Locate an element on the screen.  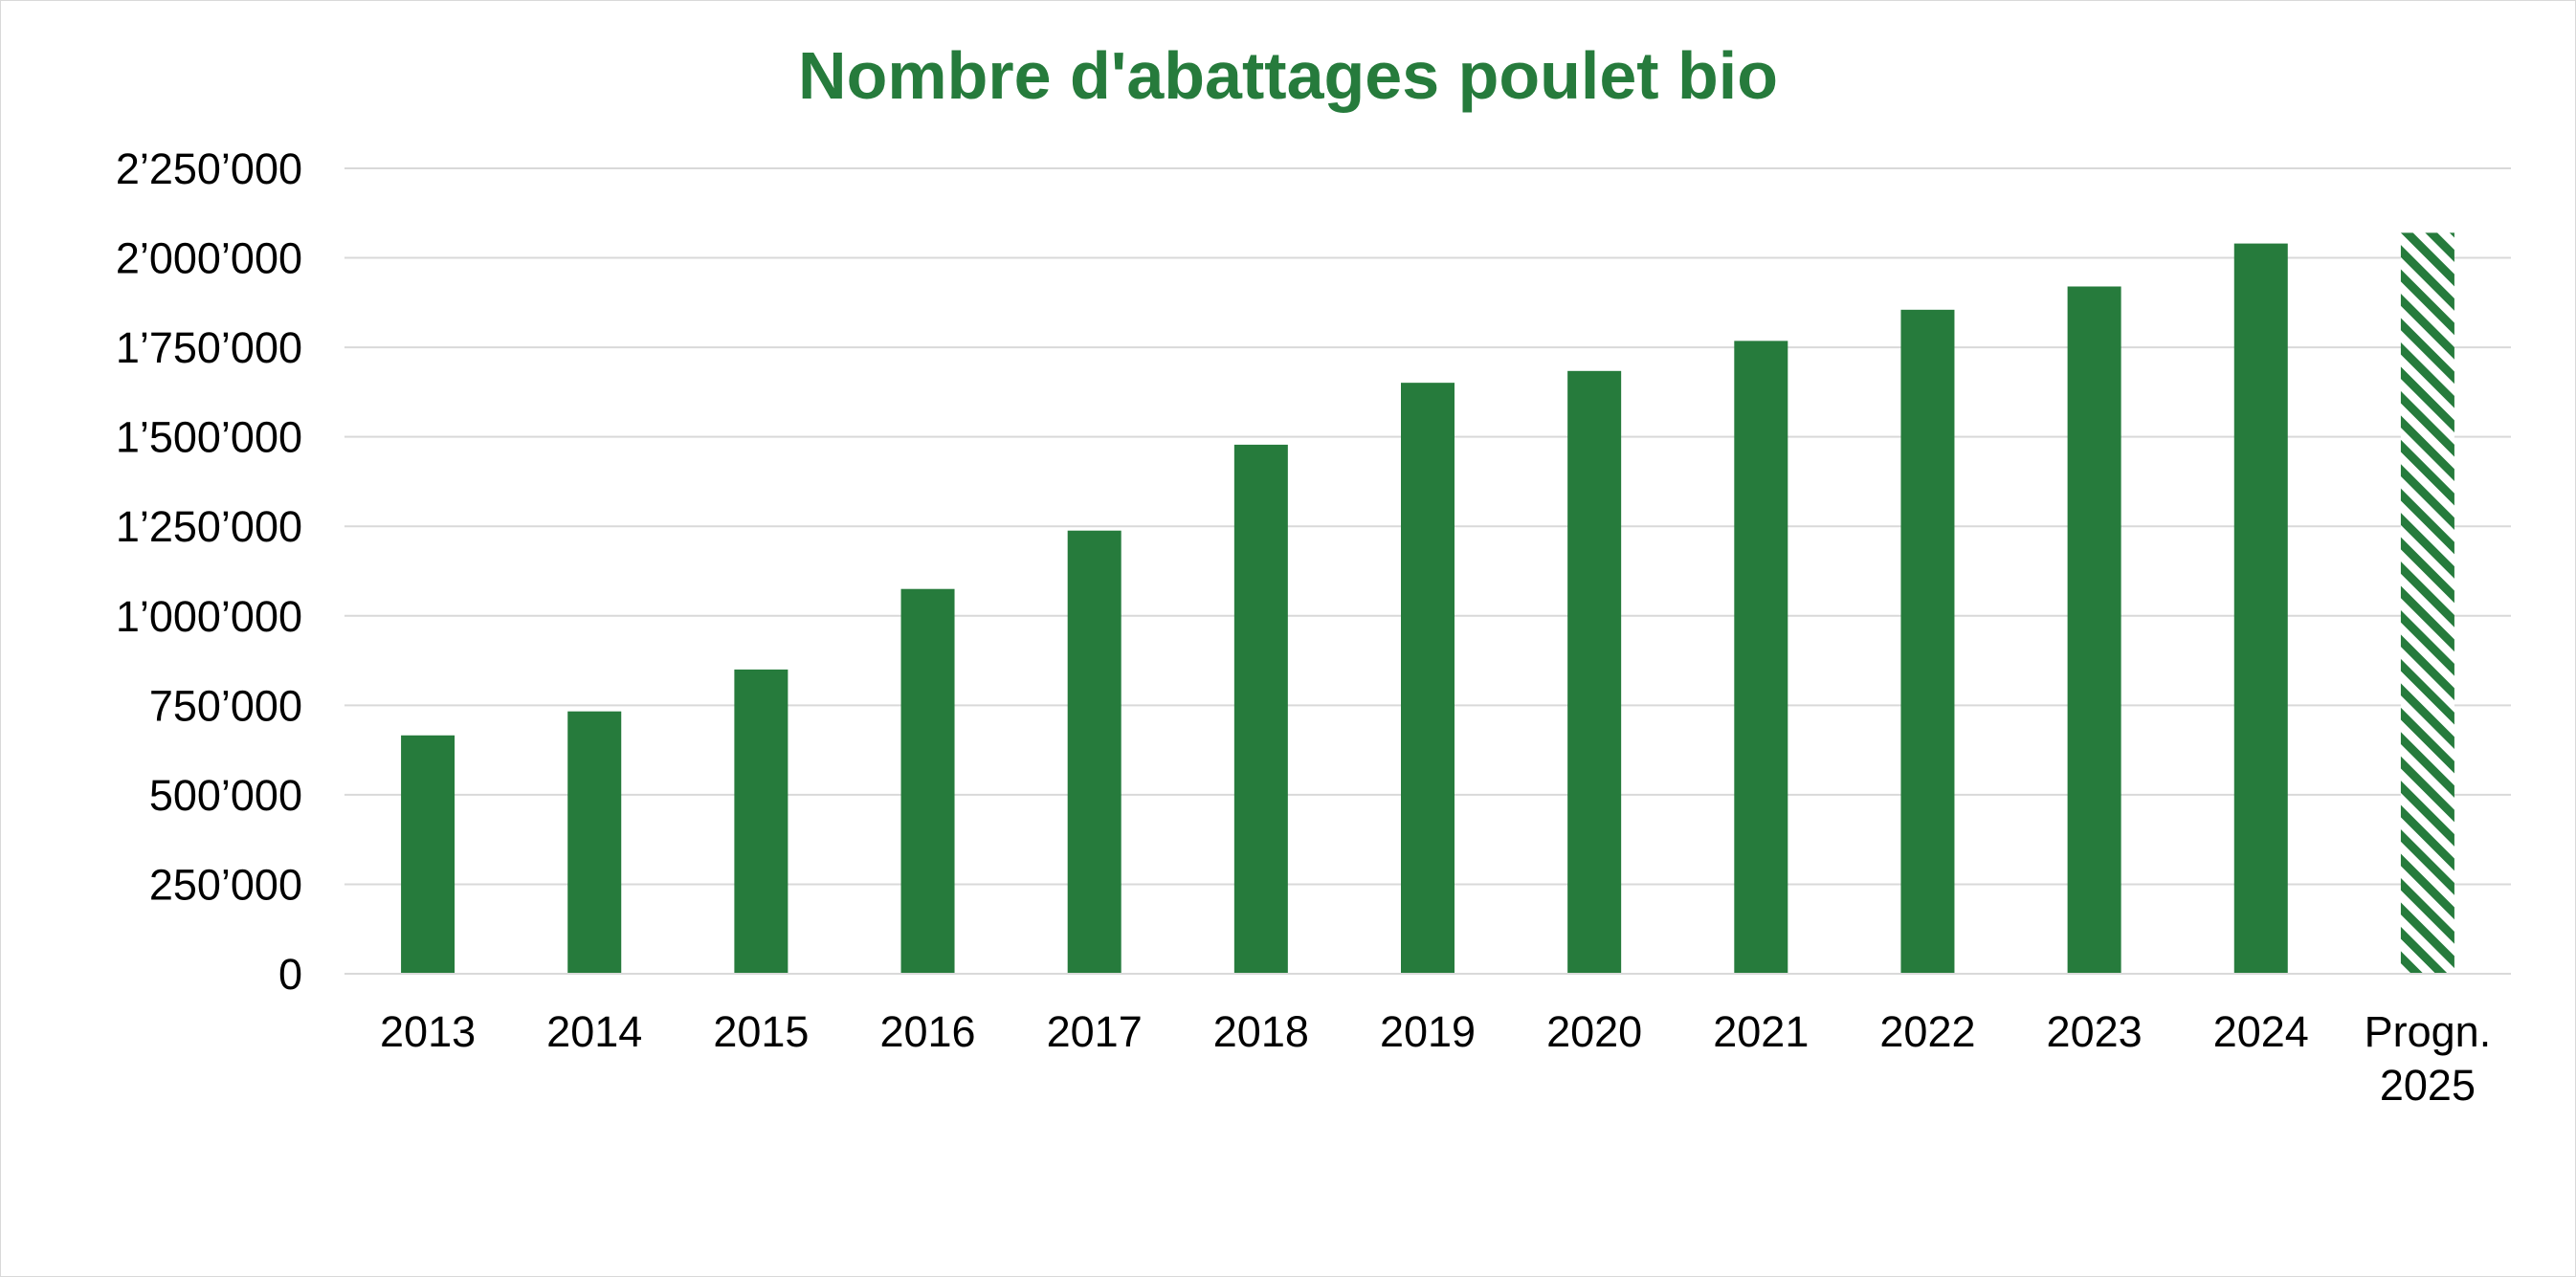
x-tick-label: 2016 is located at coordinates (927, 1031).